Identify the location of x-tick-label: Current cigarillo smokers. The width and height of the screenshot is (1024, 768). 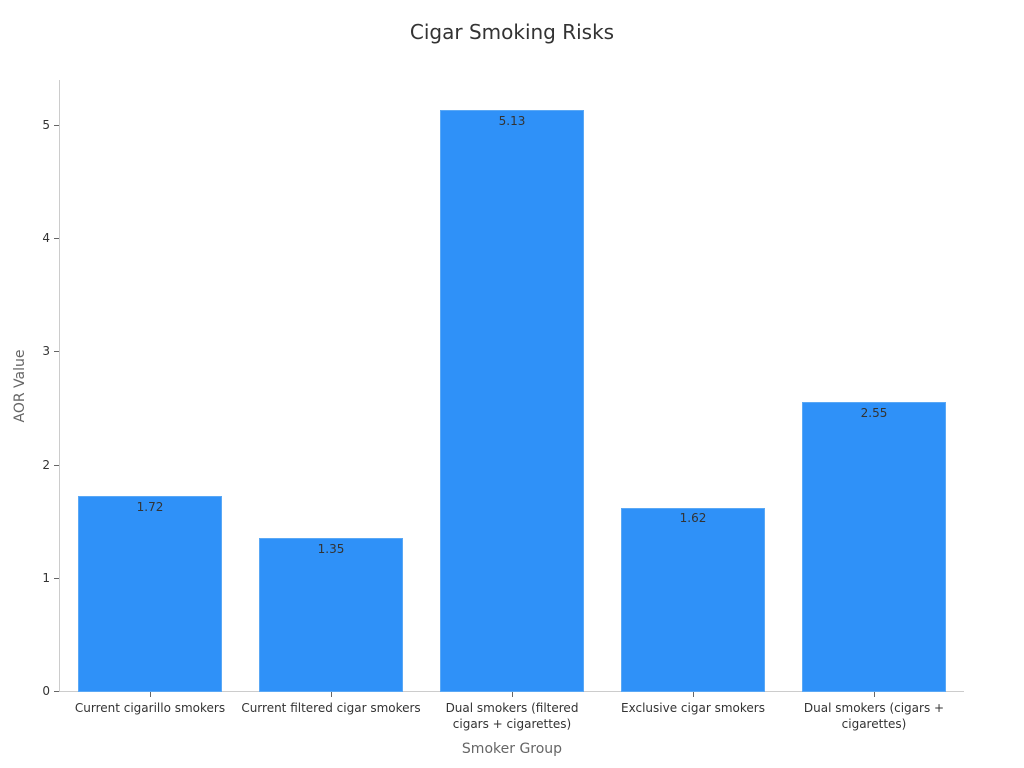
(150, 708).